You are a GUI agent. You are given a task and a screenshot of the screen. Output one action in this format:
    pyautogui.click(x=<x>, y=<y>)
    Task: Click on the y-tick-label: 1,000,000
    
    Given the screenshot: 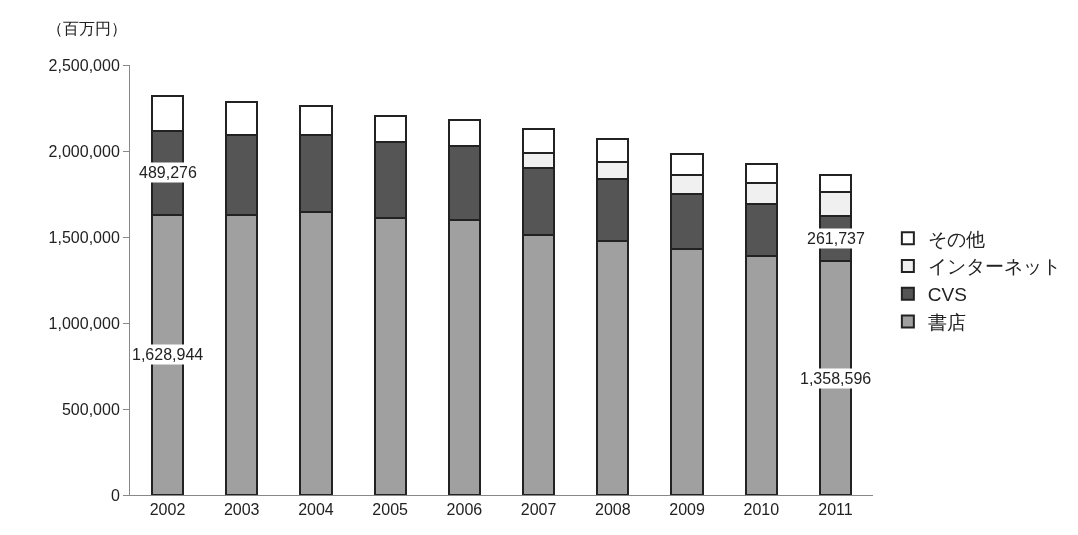 What is the action you would take?
    pyautogui.click(x=84, y=323)
    